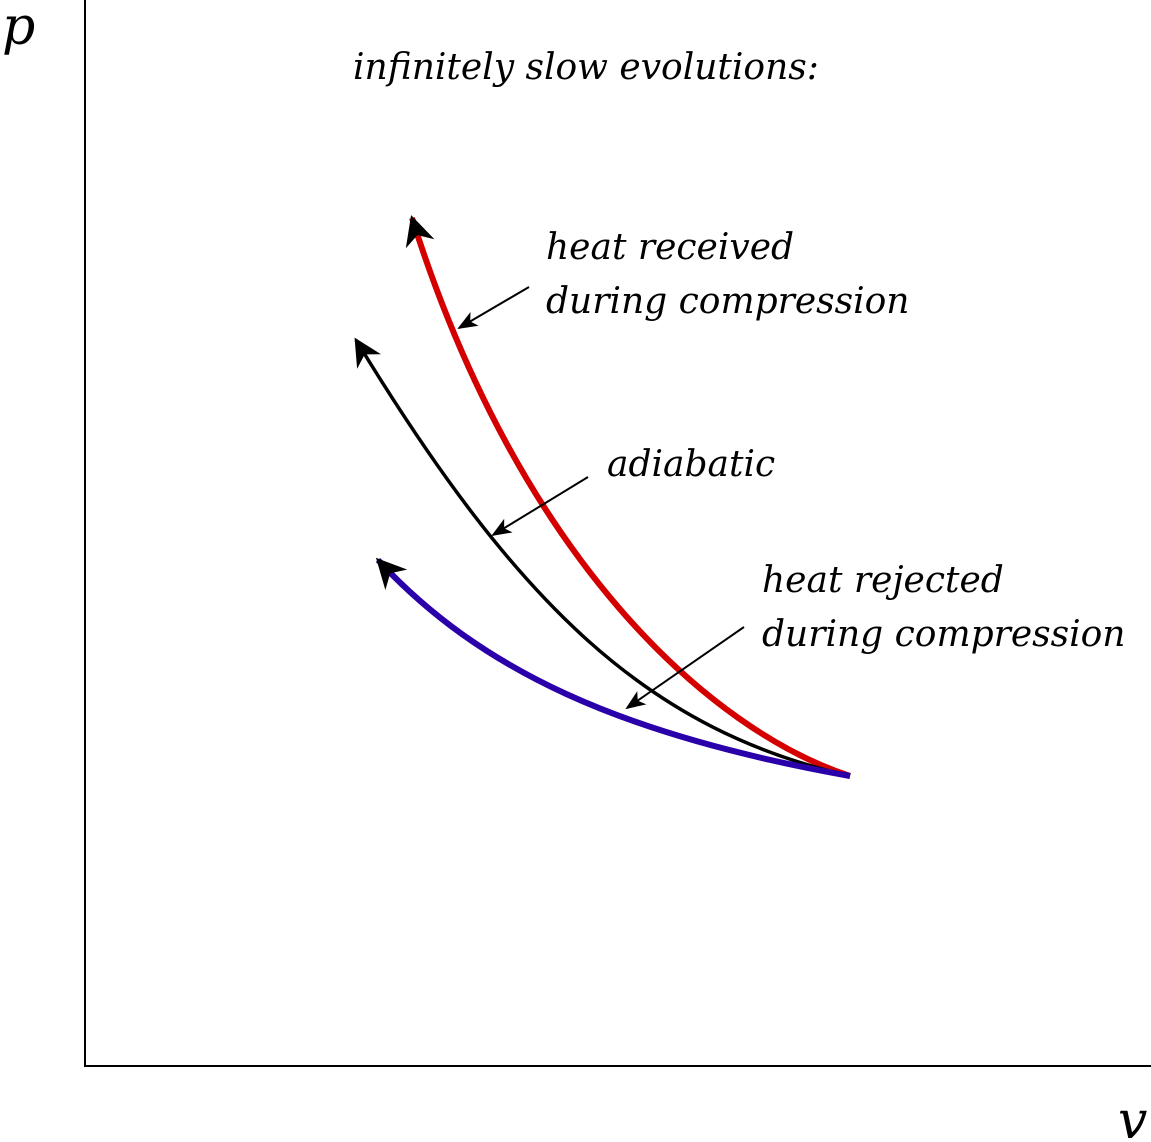  Describe the element at coordinates (883, 580) in the screenshot. I see `heat-rejected-label-line1: heat rejected` at that location.